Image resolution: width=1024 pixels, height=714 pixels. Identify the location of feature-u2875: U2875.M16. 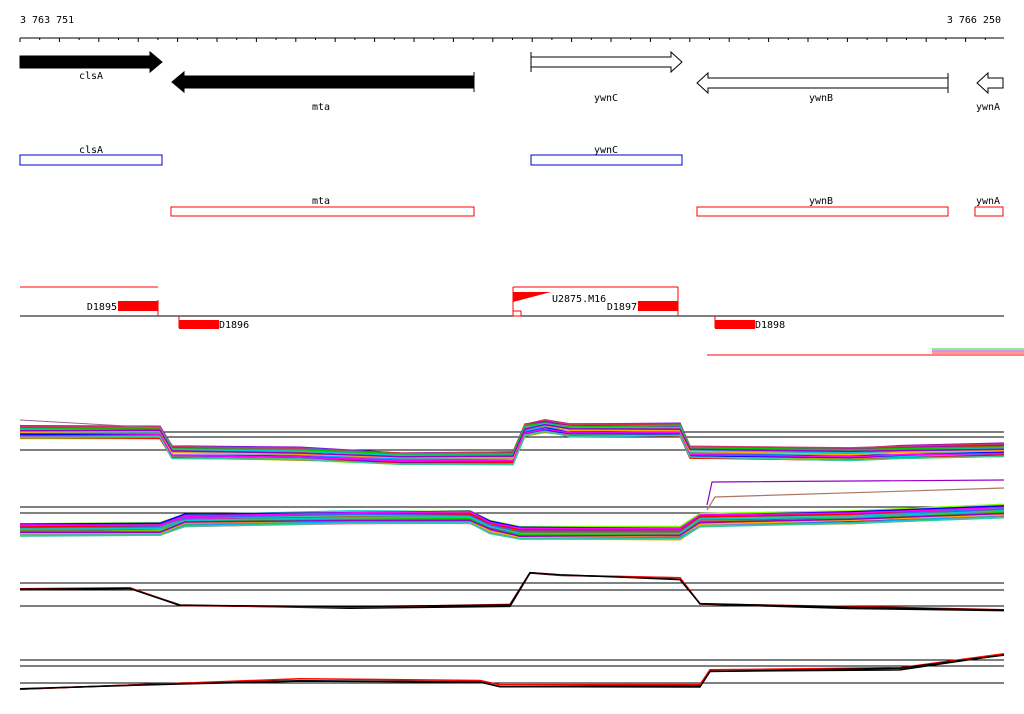
(559, 302).